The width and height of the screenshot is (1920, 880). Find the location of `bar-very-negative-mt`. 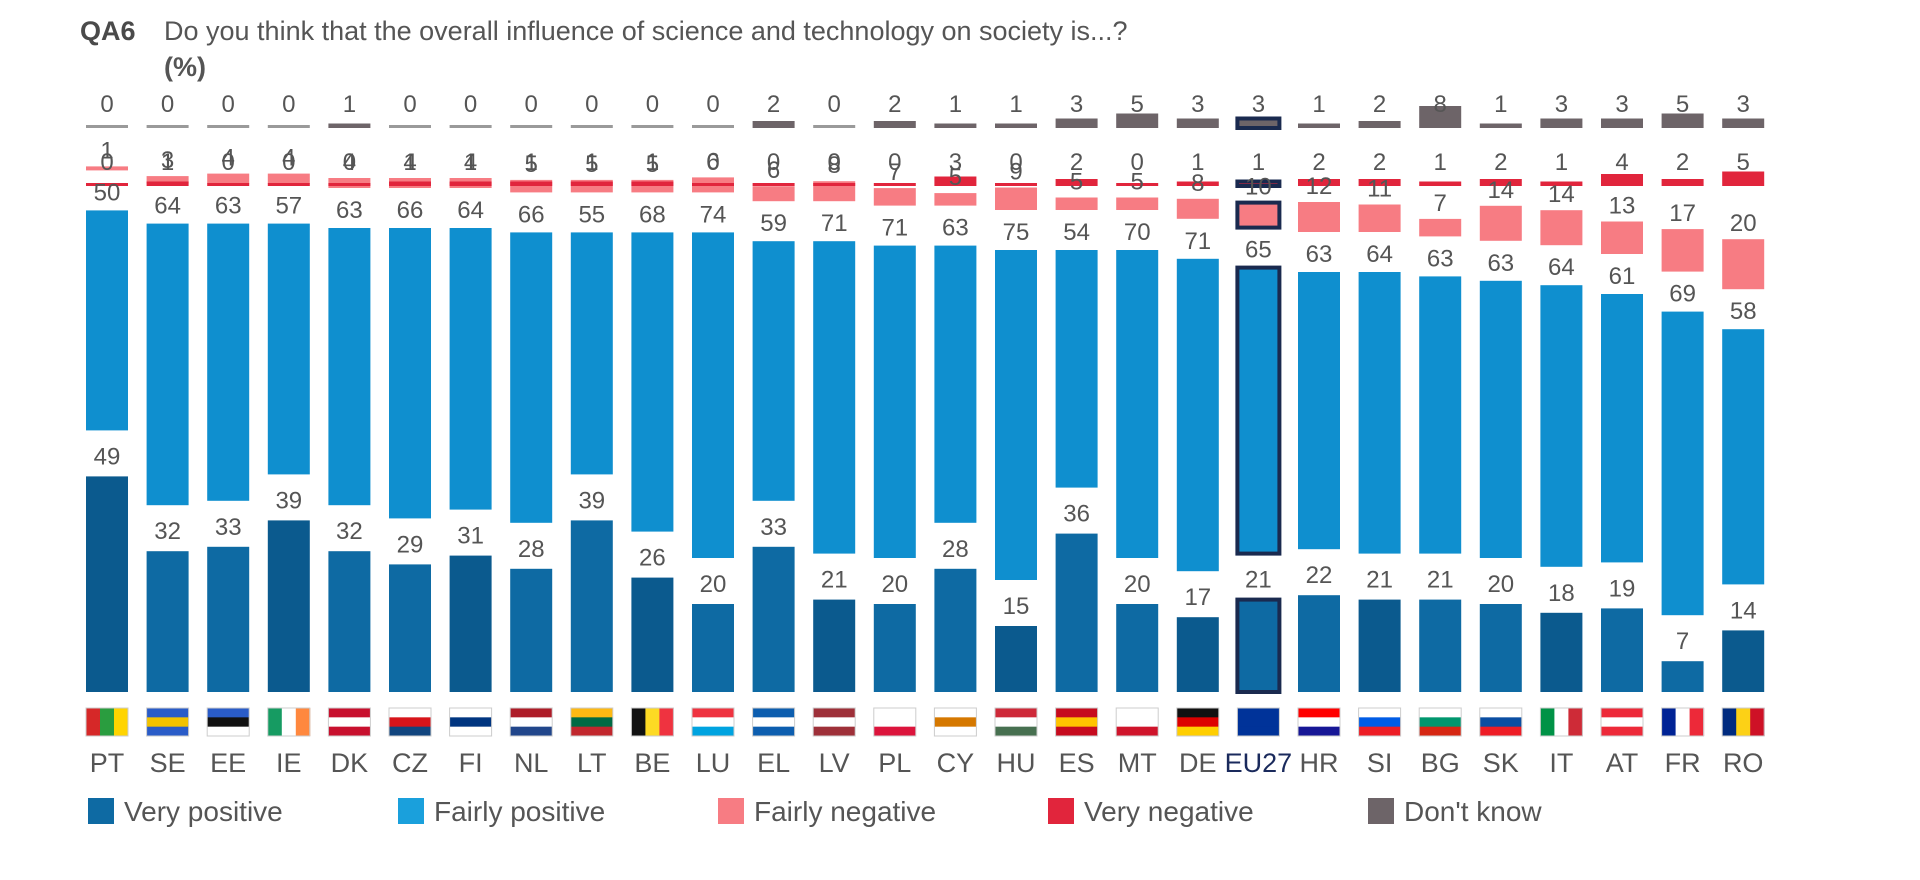

bar-very-negative-mt is located at coordinates (1137, 184).